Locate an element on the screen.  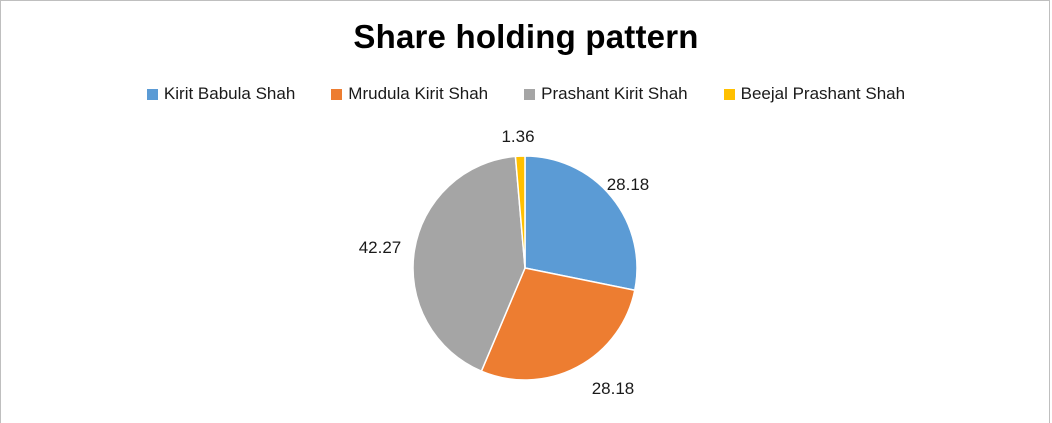
legend-label: Beejal Prashant Shah is located at coordinates (823, 93).